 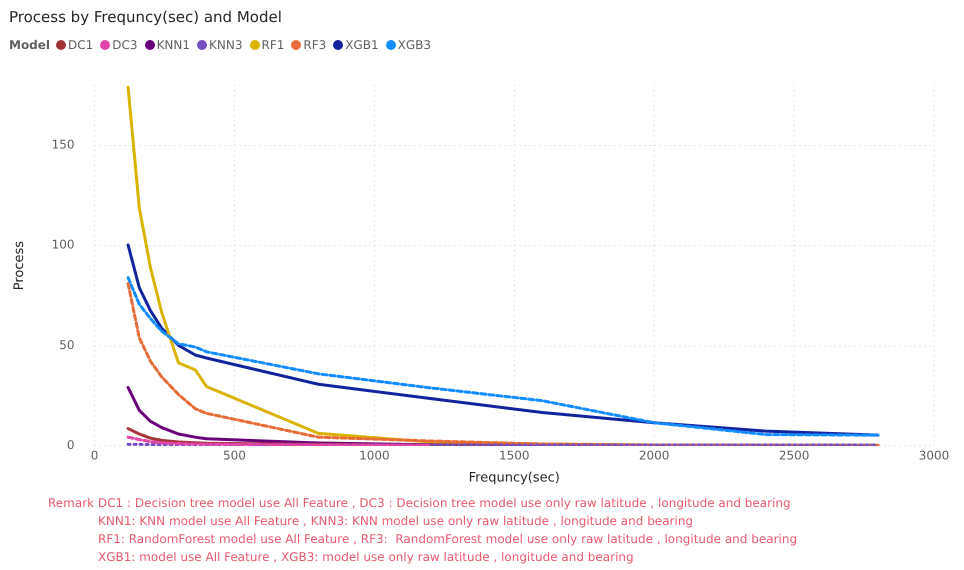 What do you see at coordinates (420, 503) in the screenshot?
I see `text: Remark DC1 : Decision tree model use All Feature , DC3 : Decision tree model use only raw latitude , longitude and bearing` at bounding box center [420, 503].